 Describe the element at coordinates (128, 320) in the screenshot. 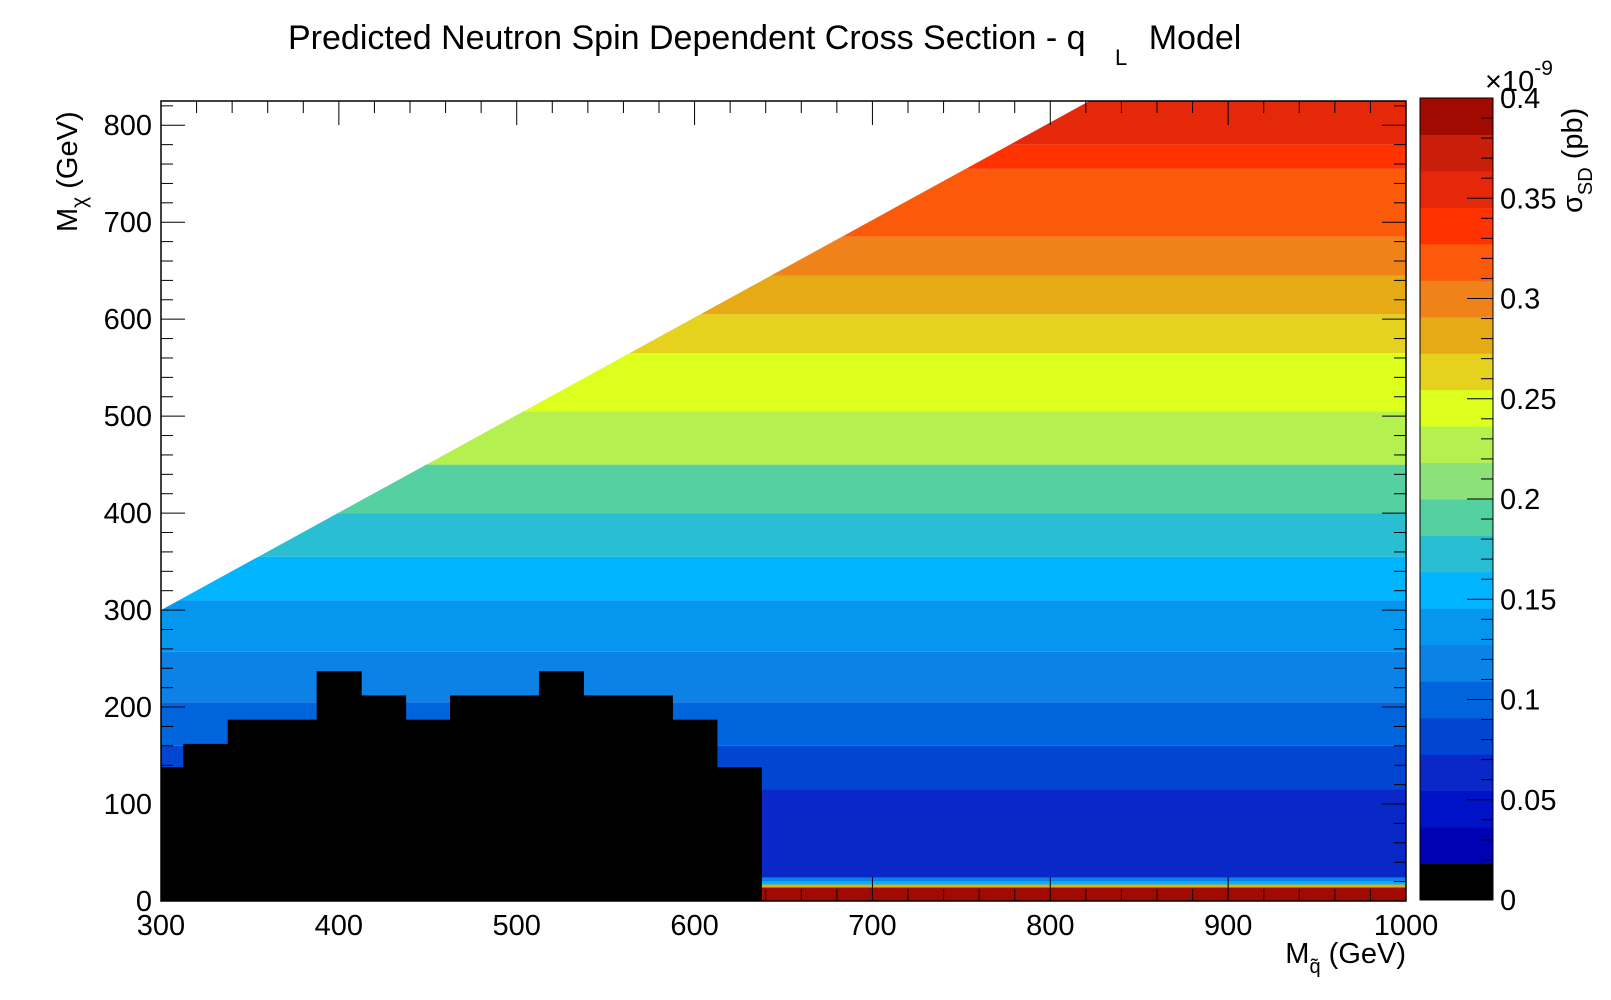

I see `y-tick-label: 600` at that location.